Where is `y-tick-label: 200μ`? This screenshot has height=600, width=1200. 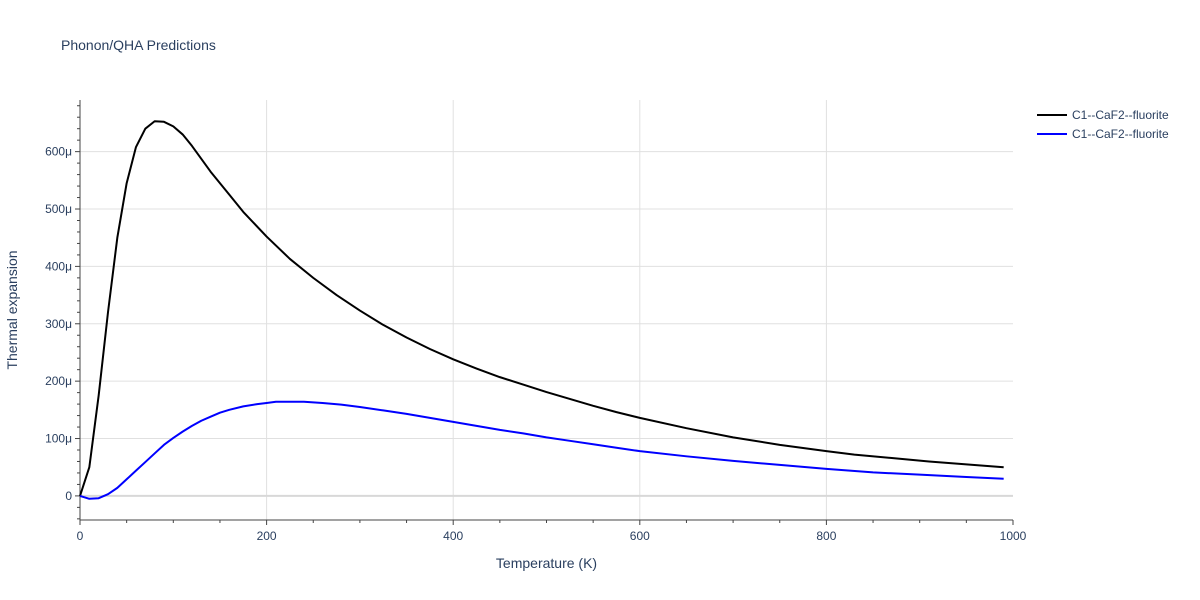
y-tick-label: 200μ is located at coordinates (58, 381).